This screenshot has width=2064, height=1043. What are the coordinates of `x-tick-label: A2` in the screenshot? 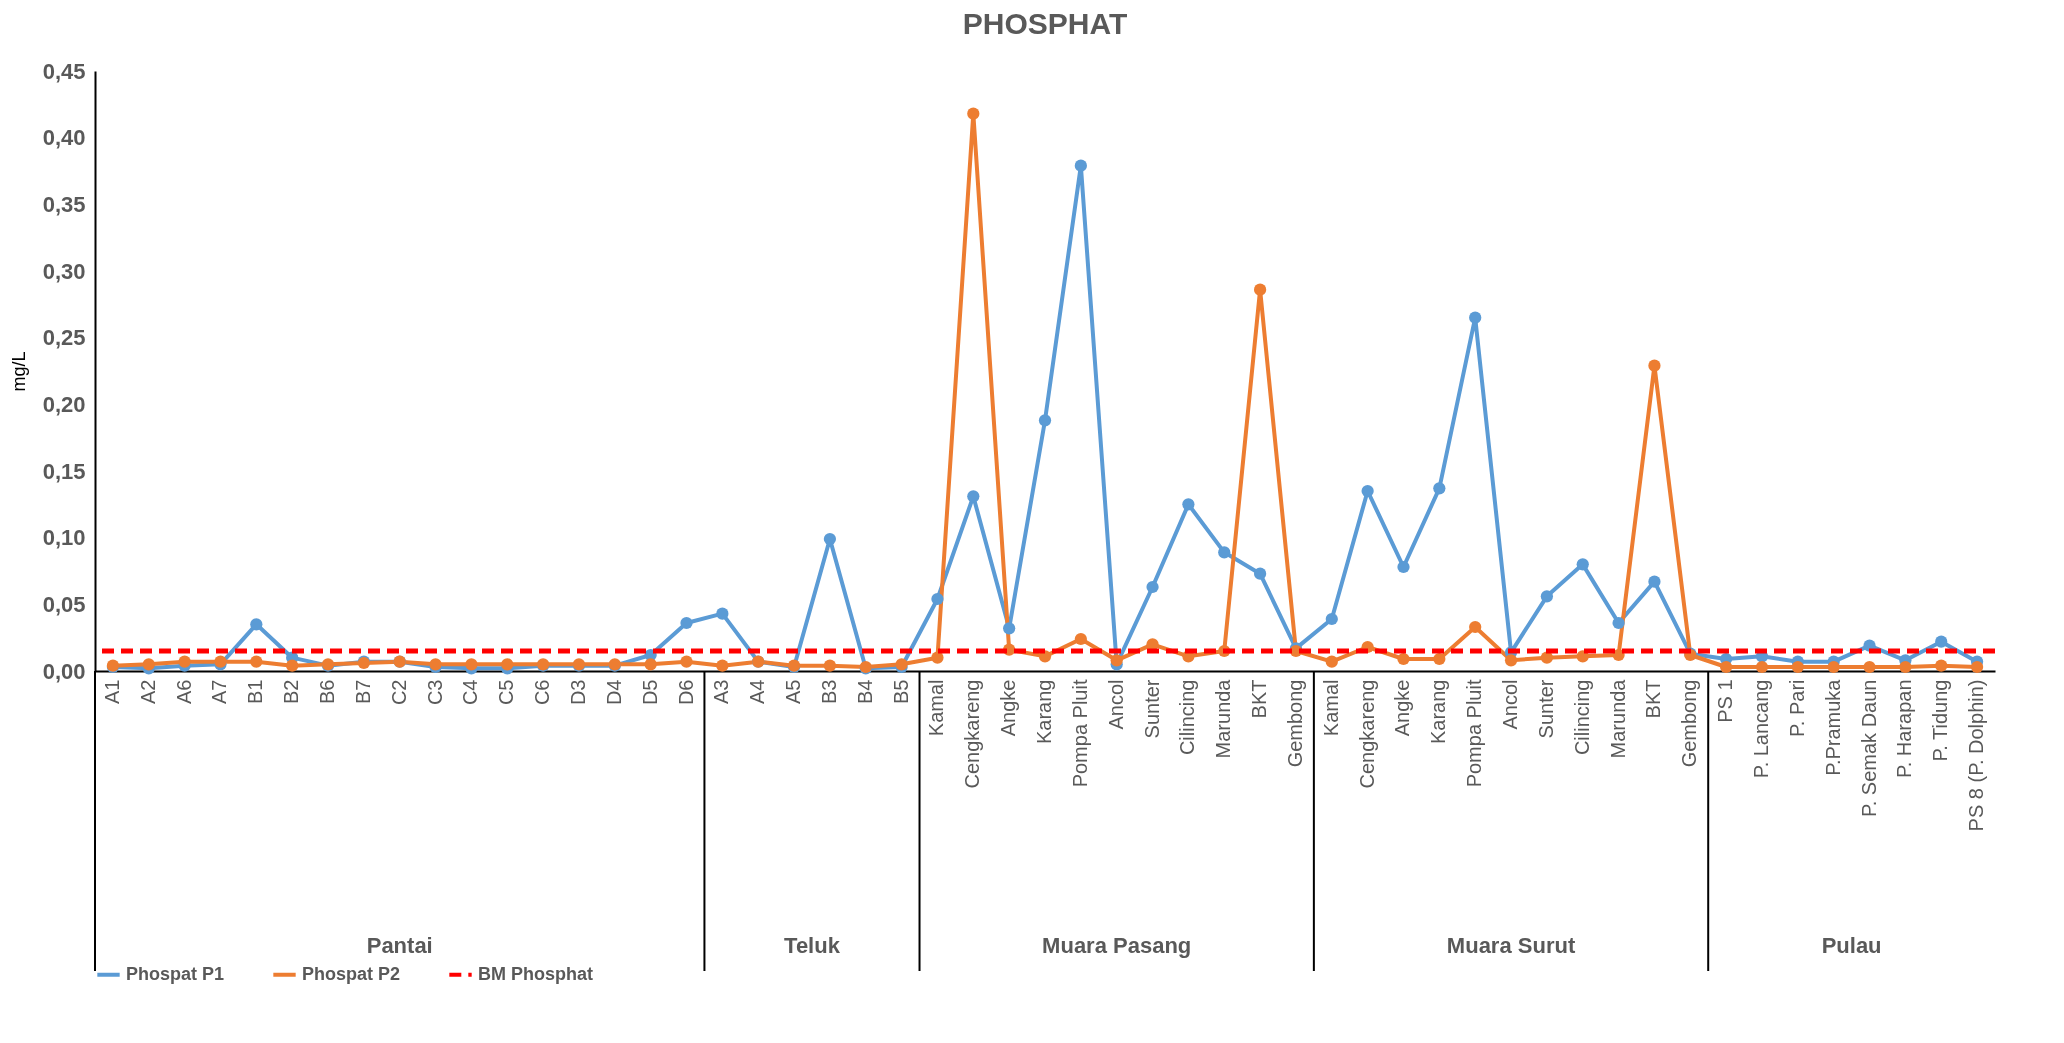 It's located at (147, 691).